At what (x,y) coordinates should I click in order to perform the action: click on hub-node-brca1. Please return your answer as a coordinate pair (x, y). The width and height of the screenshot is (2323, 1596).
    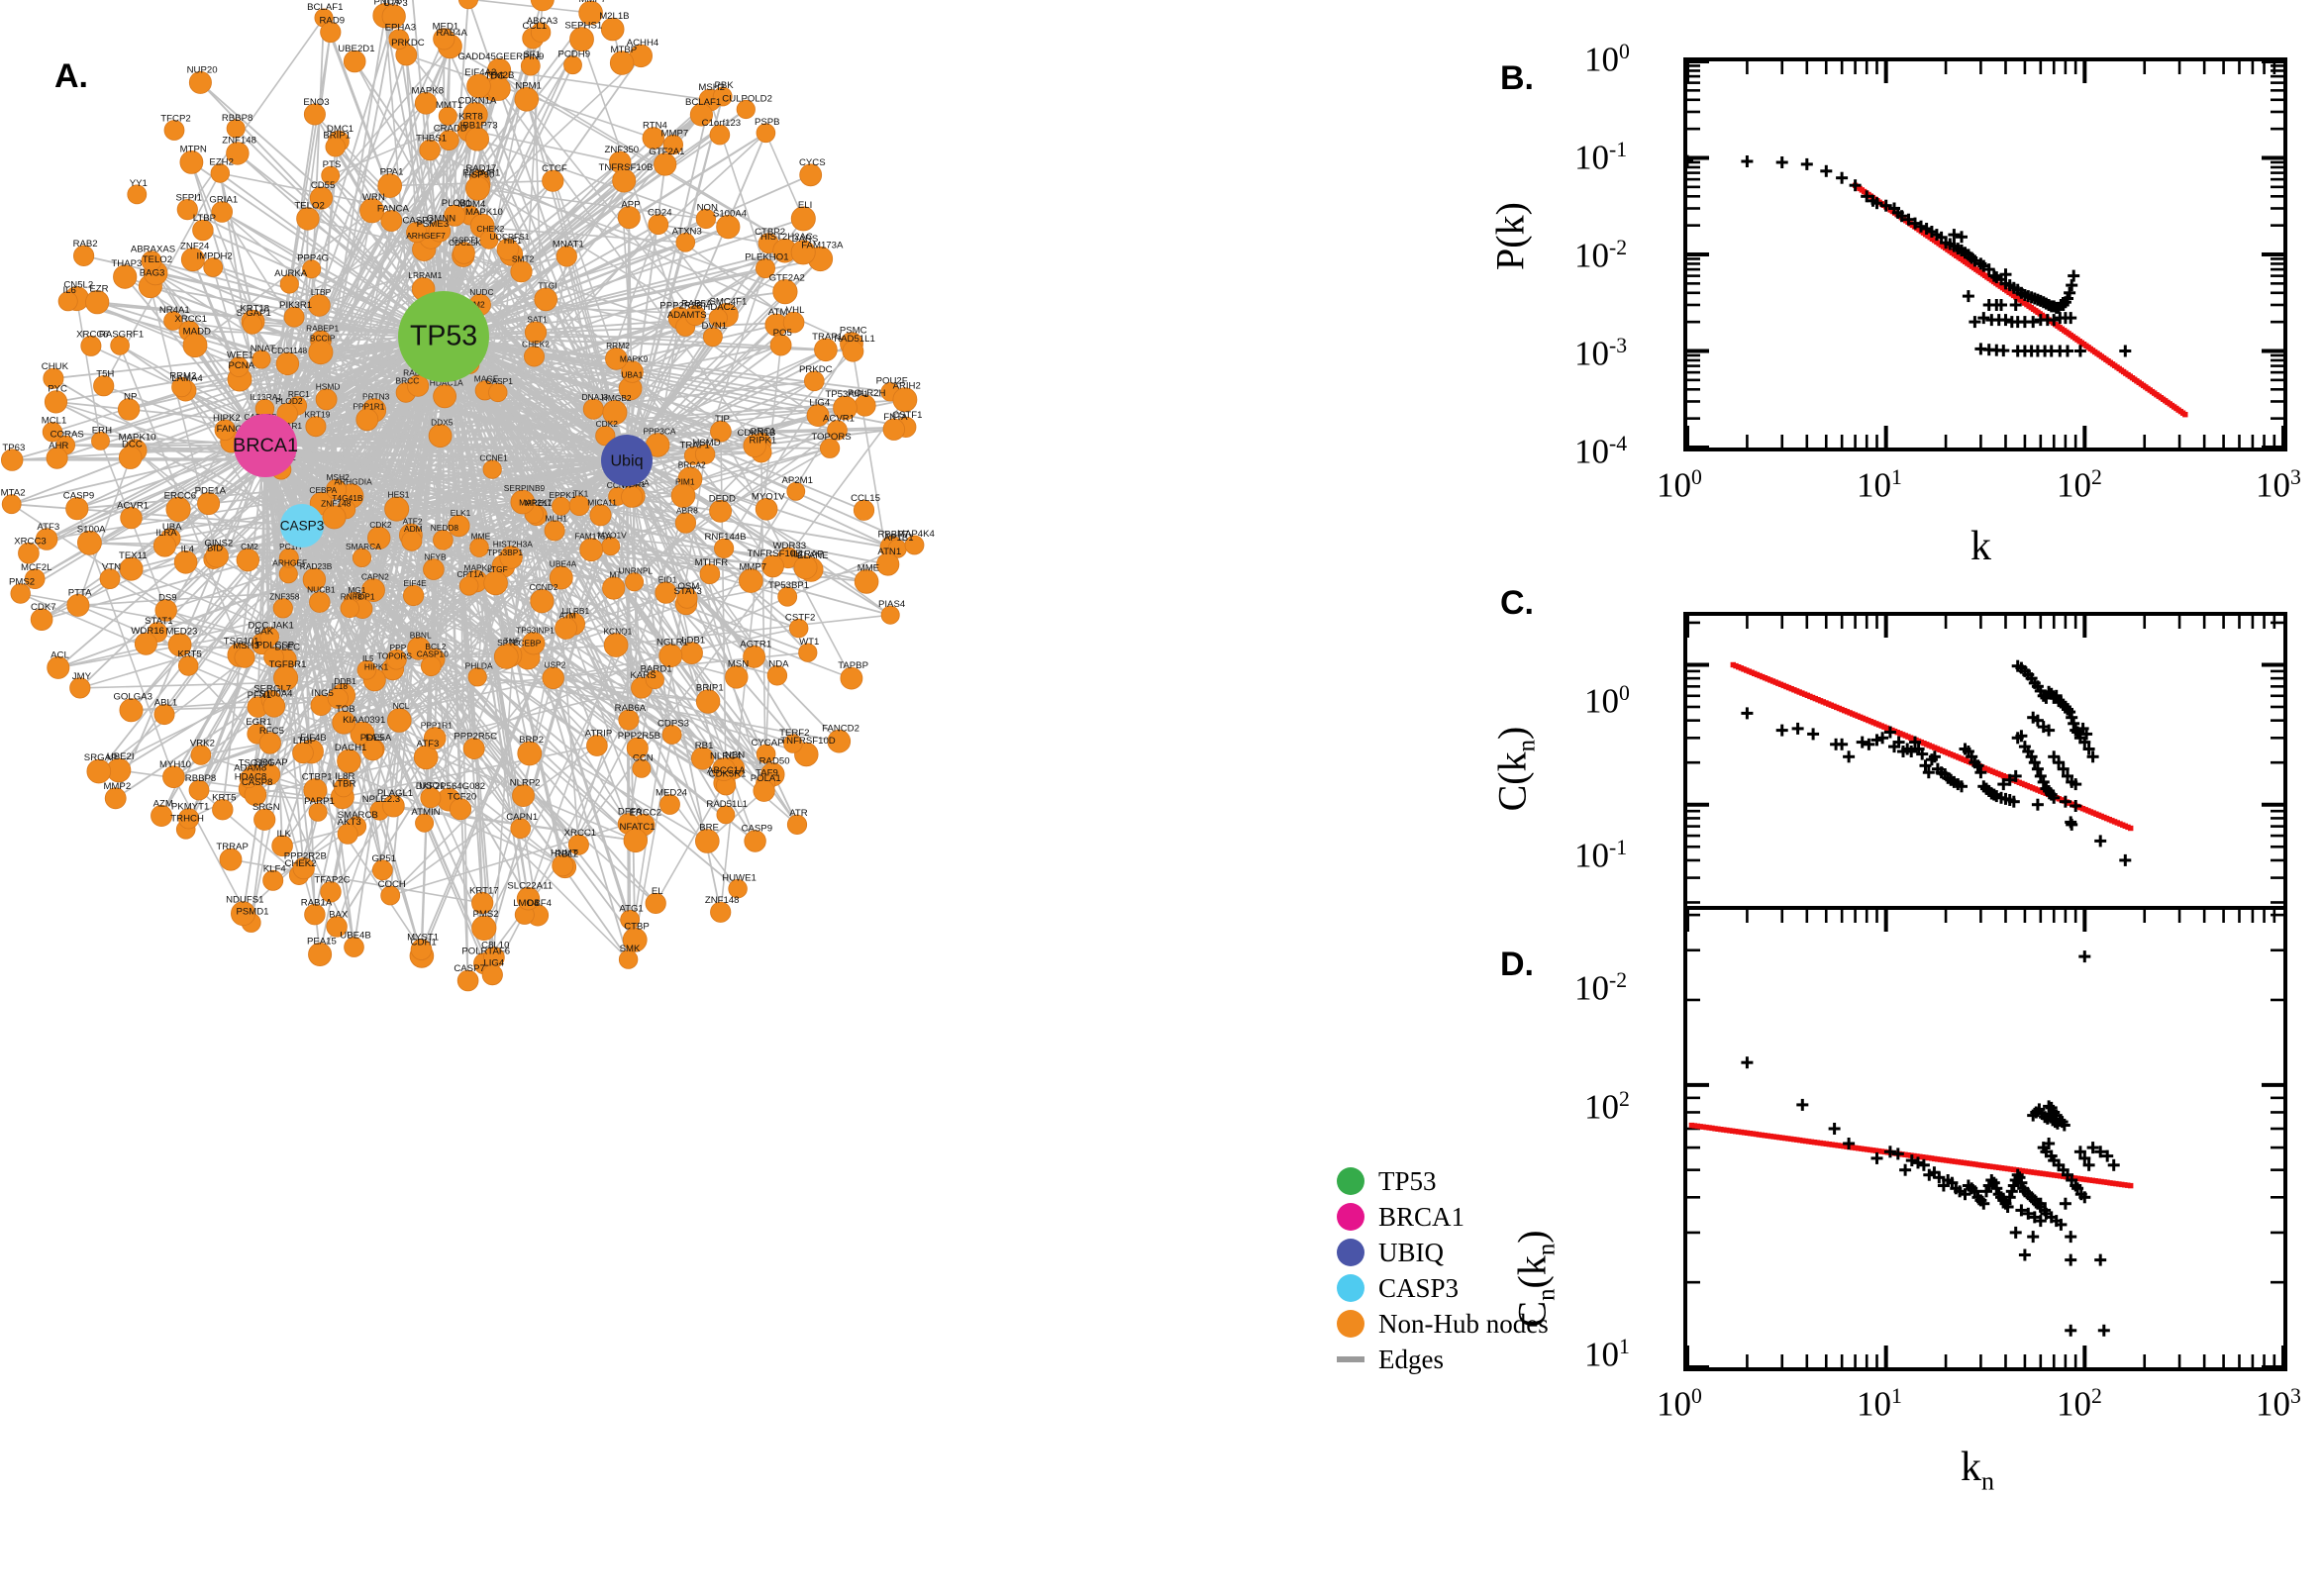
    Looking at the image, I should click on (265, 445).